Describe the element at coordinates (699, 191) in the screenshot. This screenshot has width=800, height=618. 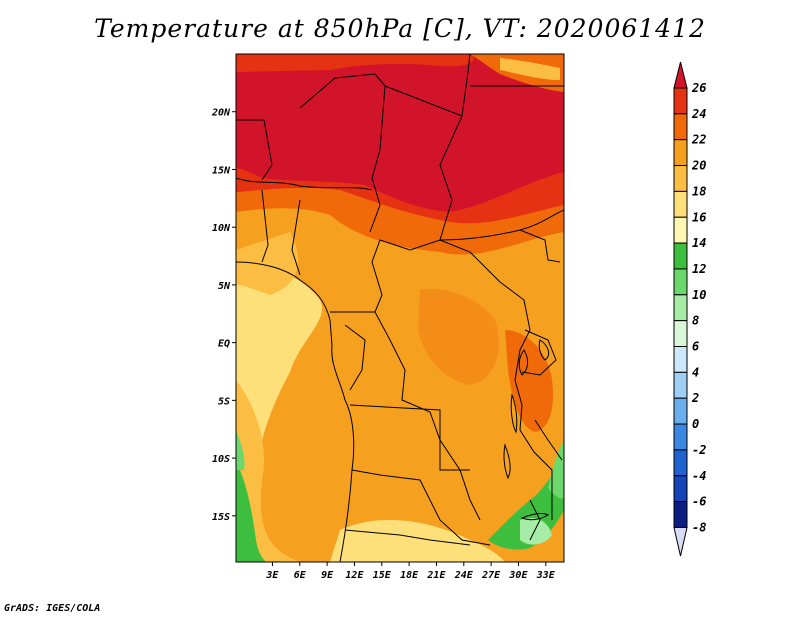
I see `colorbar-label: 18` at that location.